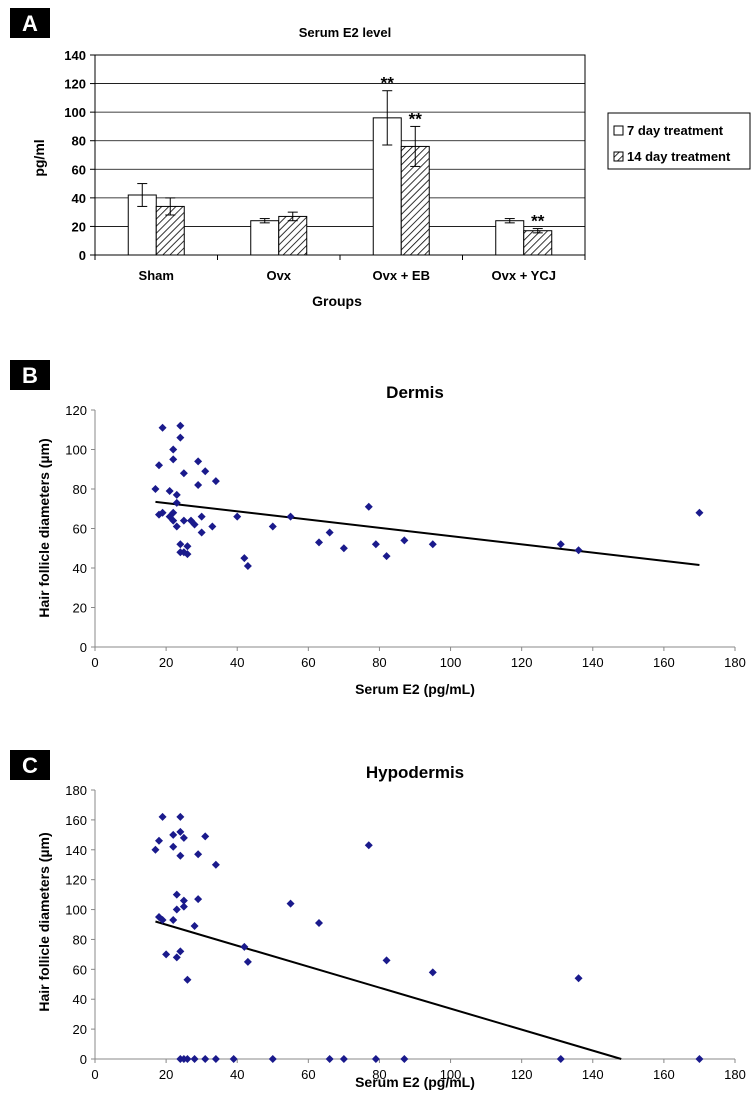 This screenshot has width=753, height=1096. Describe the element at coordinates (166, 1074) in the screenshot. I see `x-tick-label: 20` at that location.